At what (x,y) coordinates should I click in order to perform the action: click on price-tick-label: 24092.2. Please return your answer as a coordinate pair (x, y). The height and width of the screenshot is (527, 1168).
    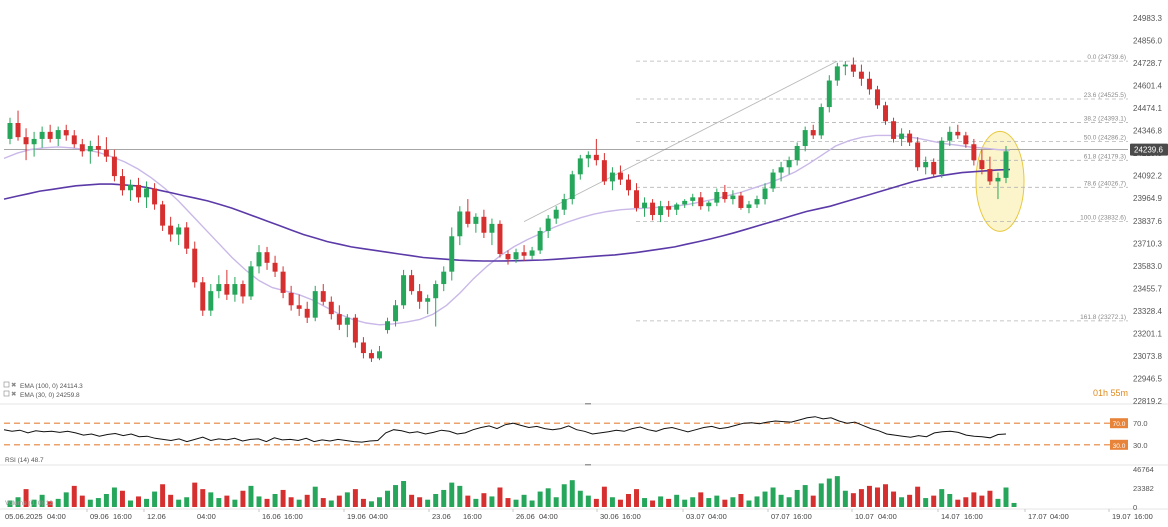
    Looking at the image, I should click on (1147, 176).